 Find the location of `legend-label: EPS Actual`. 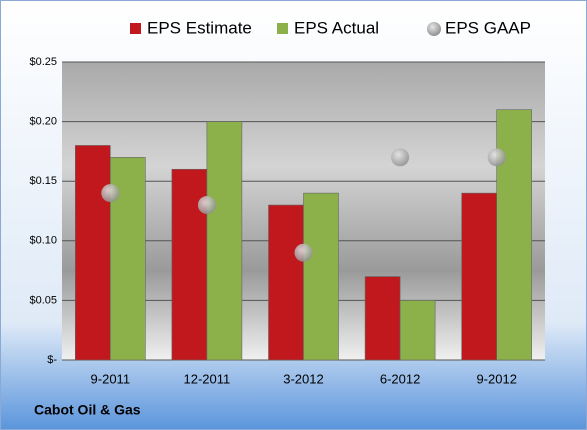

legend-label: EPS Actual is located at coordinates (336, 27).